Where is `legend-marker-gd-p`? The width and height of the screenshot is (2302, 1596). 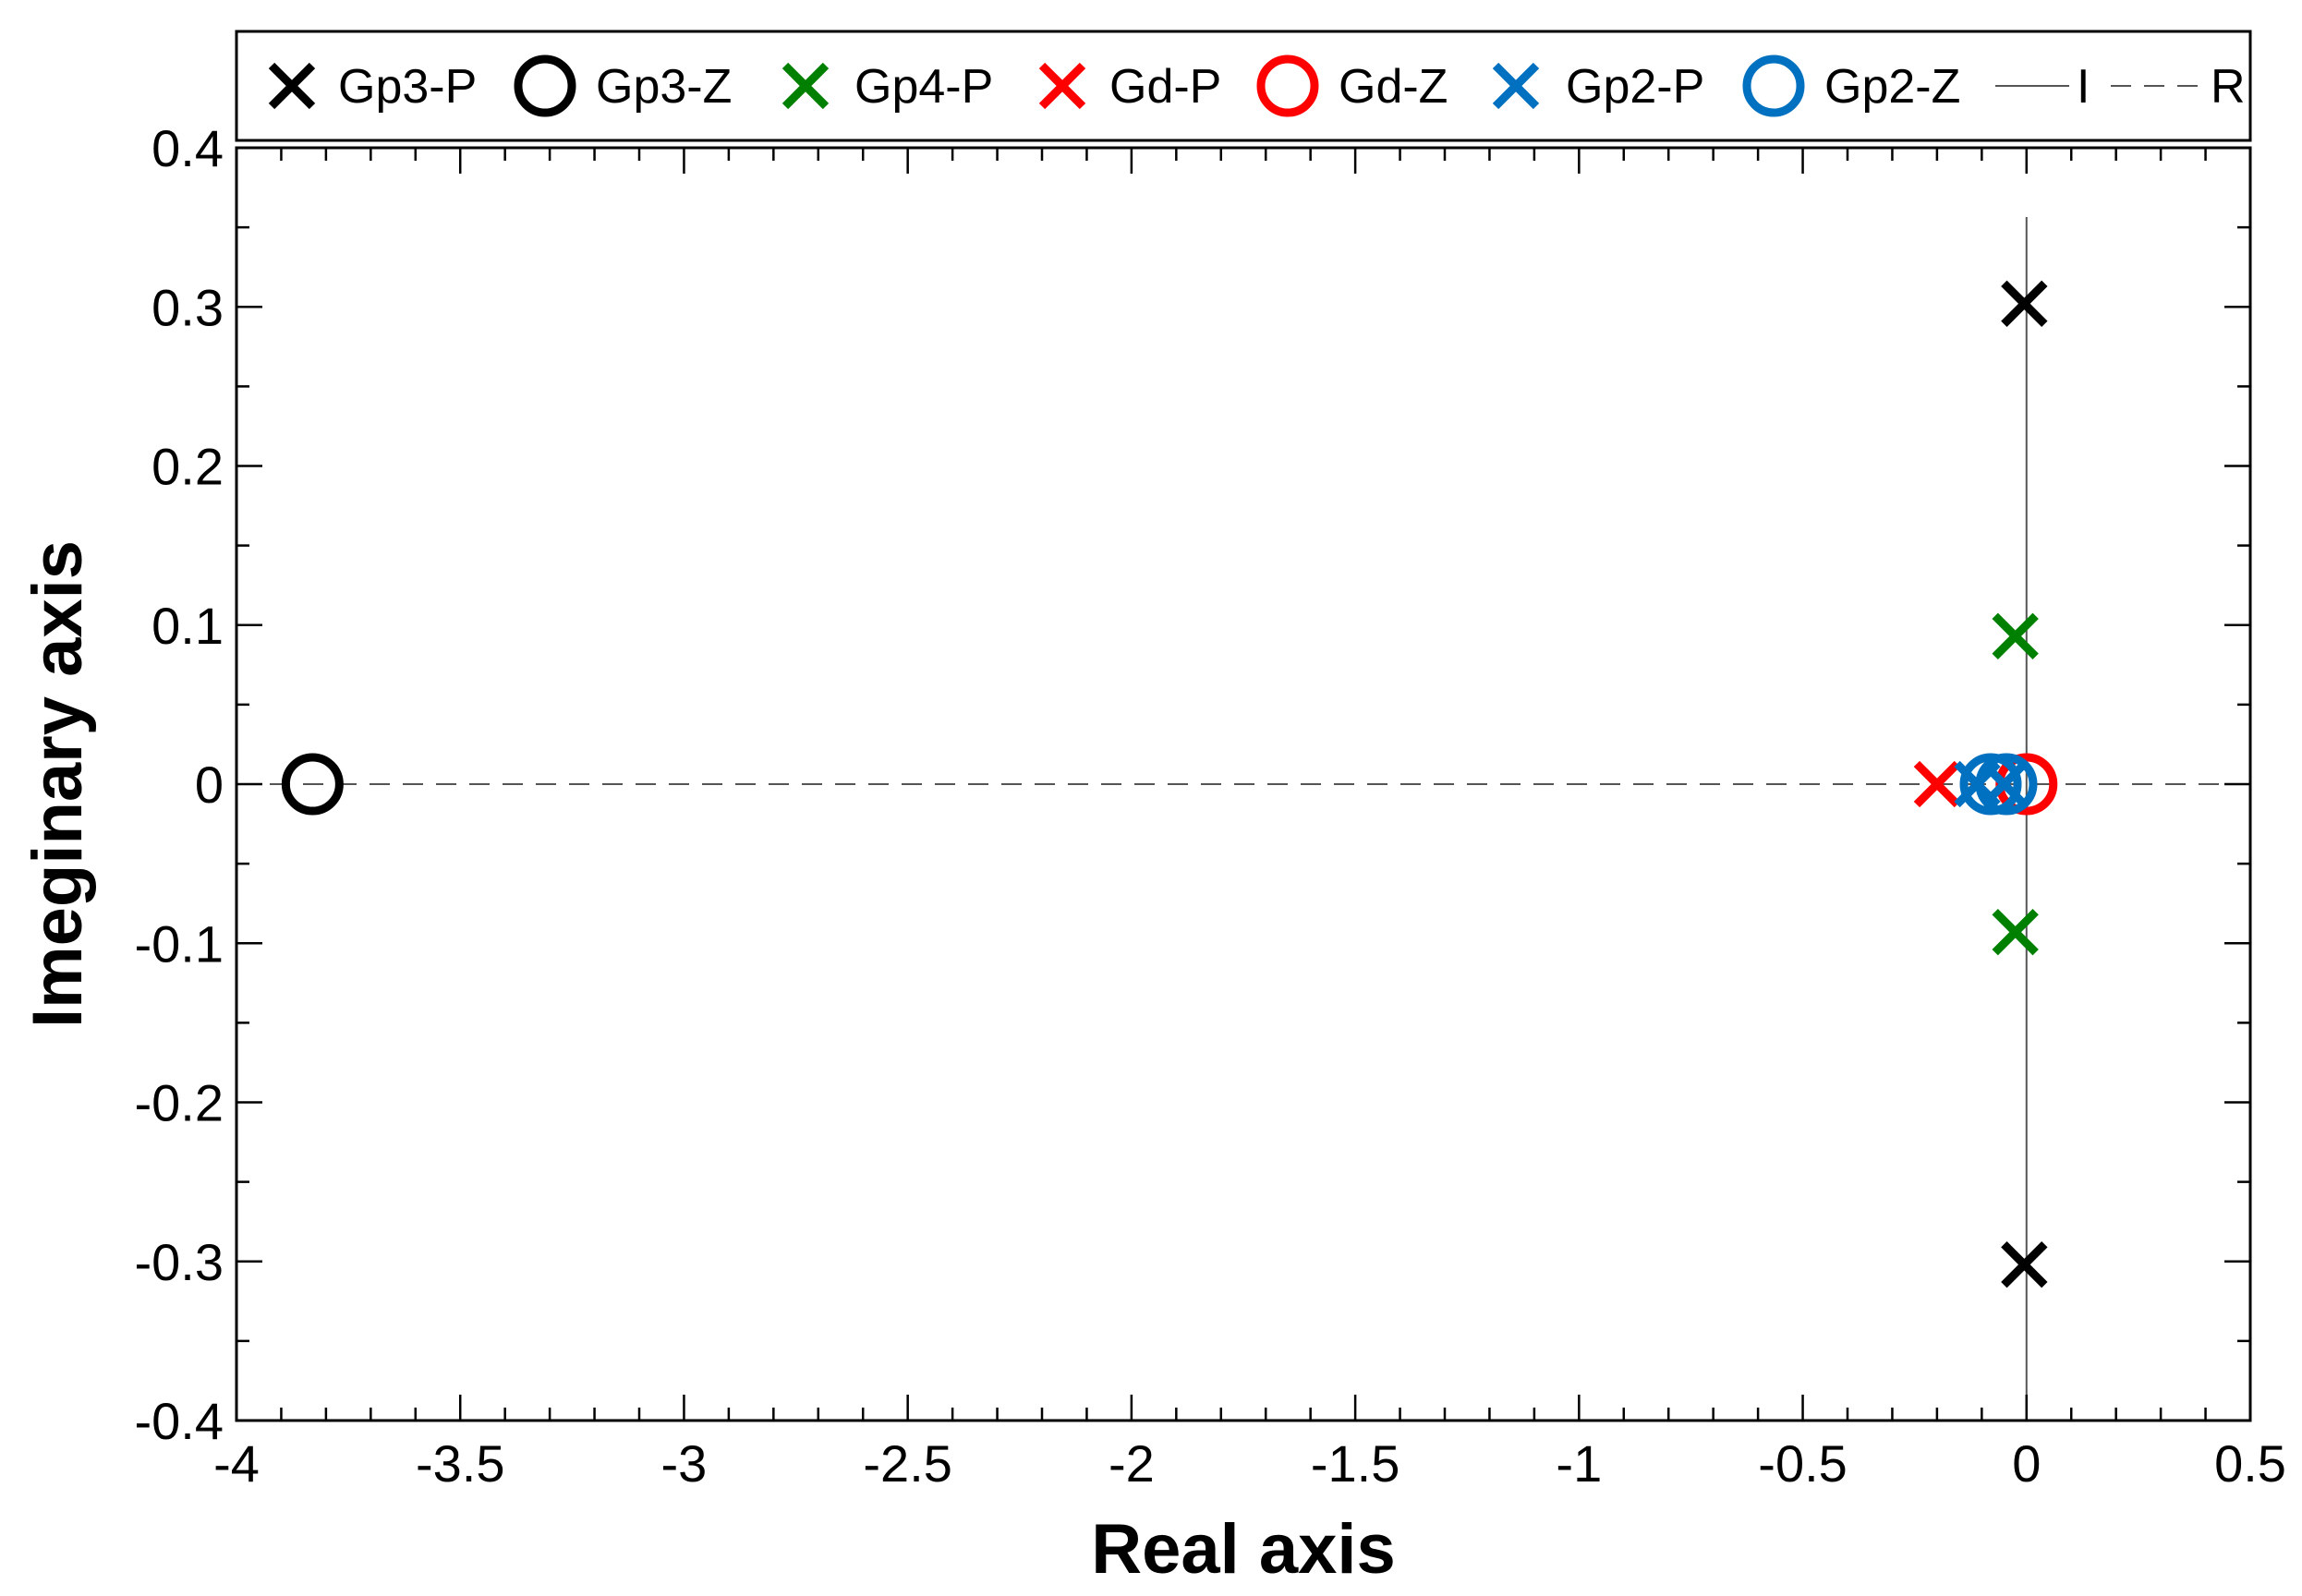 legend-marker-gd-p is located at coordinates (1062, 86).